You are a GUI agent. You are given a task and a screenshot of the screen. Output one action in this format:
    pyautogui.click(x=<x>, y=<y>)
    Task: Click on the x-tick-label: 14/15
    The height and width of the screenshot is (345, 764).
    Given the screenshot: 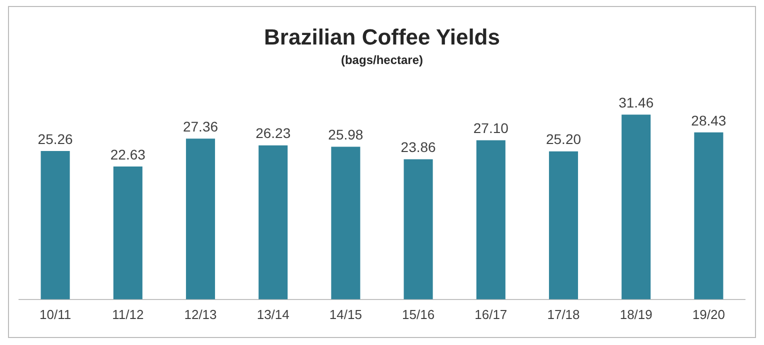 What is the action you would take?
    pyautogui.click(x=345, y=314)
    